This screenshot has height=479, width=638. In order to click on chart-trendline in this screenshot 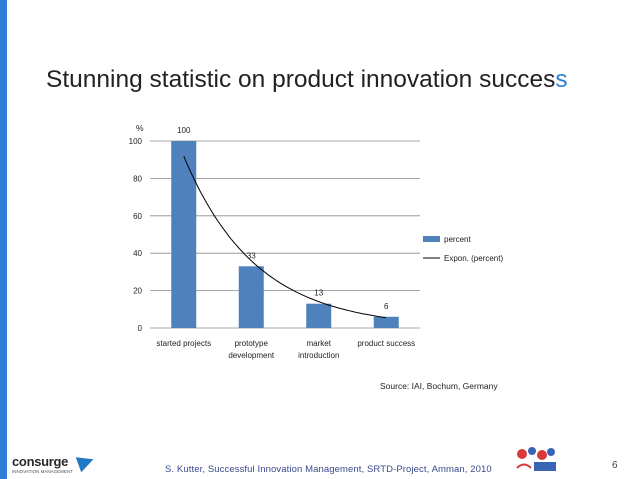, I will do `click(285, 237)`.